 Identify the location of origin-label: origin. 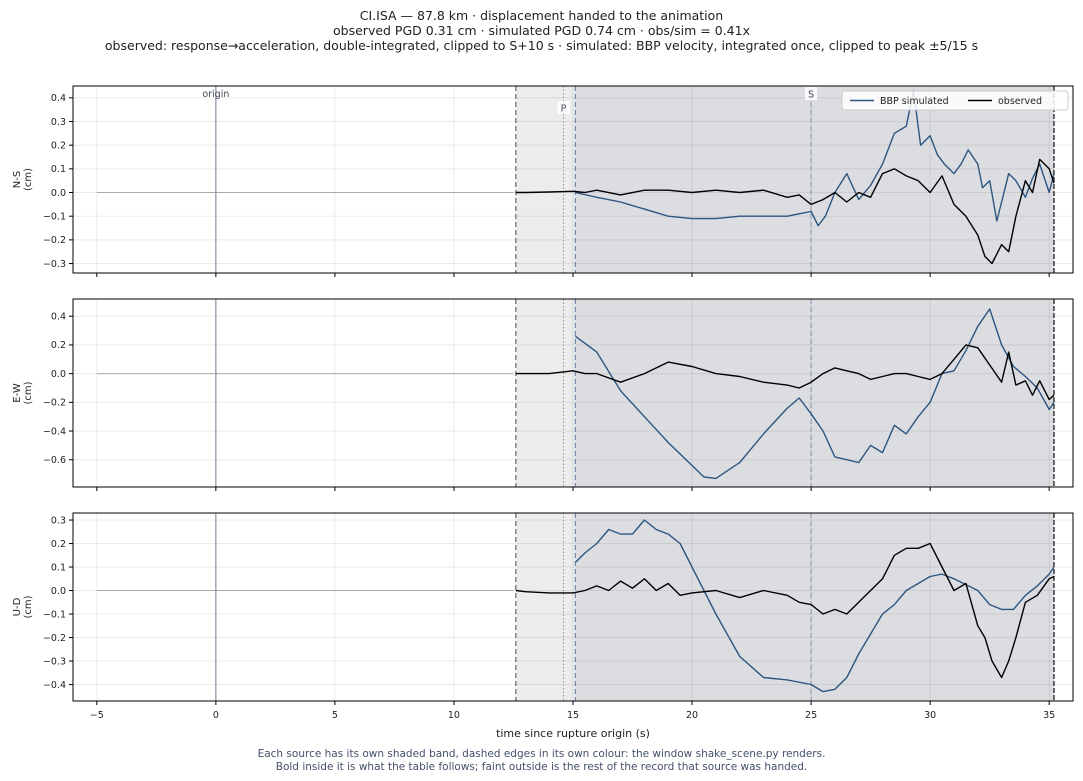
(215, 94).